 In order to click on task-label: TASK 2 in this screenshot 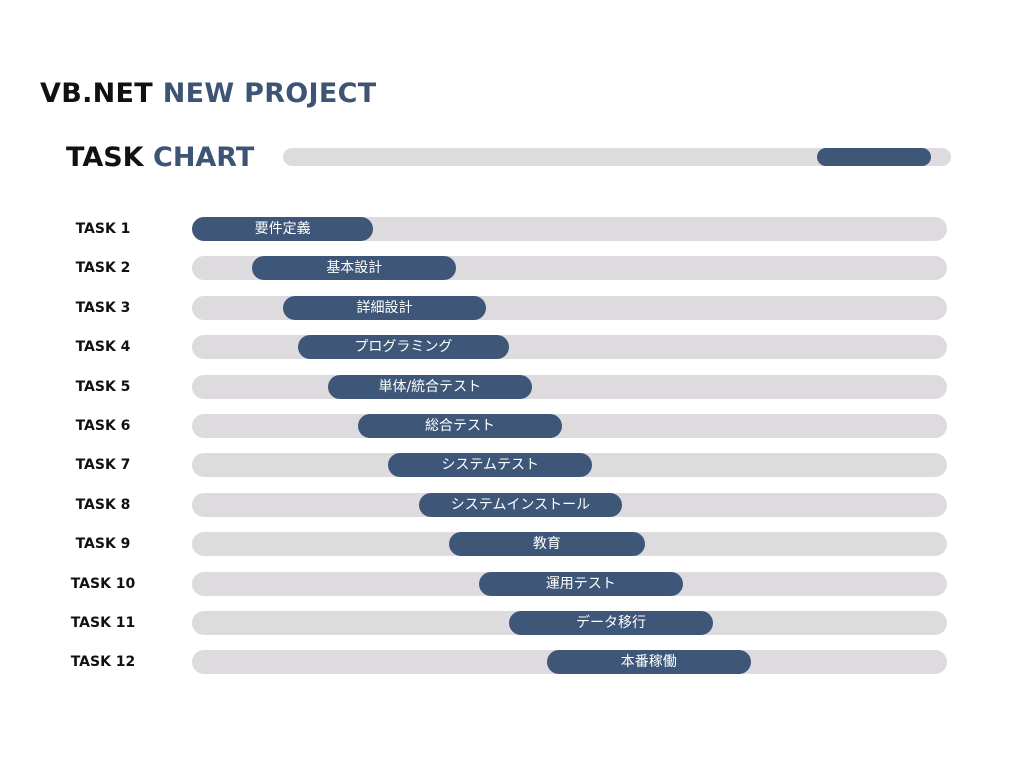, I will do `click(103, 268)`.